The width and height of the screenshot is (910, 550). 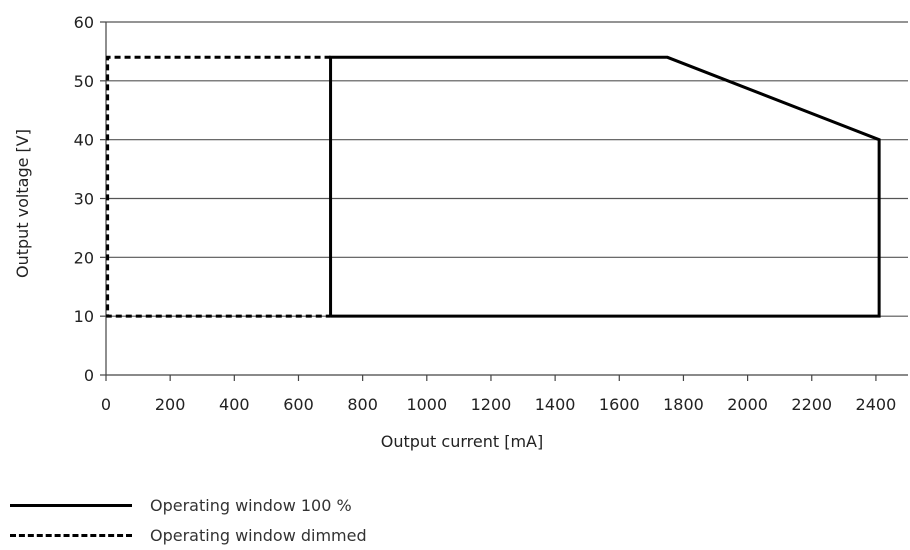 I want to click on x-tick-label-2000: 2000, so click(x=747, y=404).